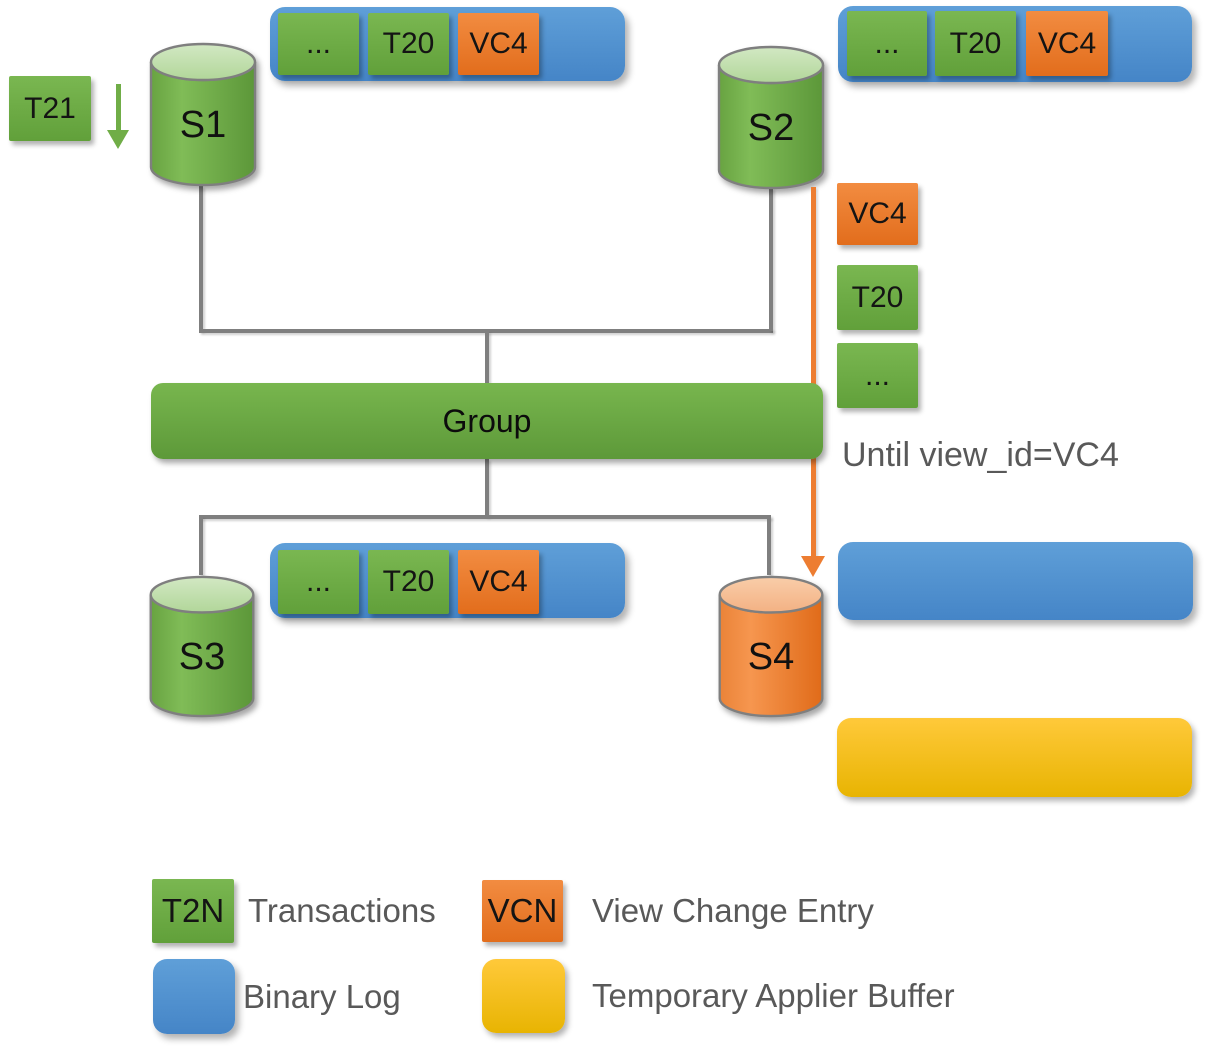  I want to click on legend-swatch-label: VCN, so click(522, 910).